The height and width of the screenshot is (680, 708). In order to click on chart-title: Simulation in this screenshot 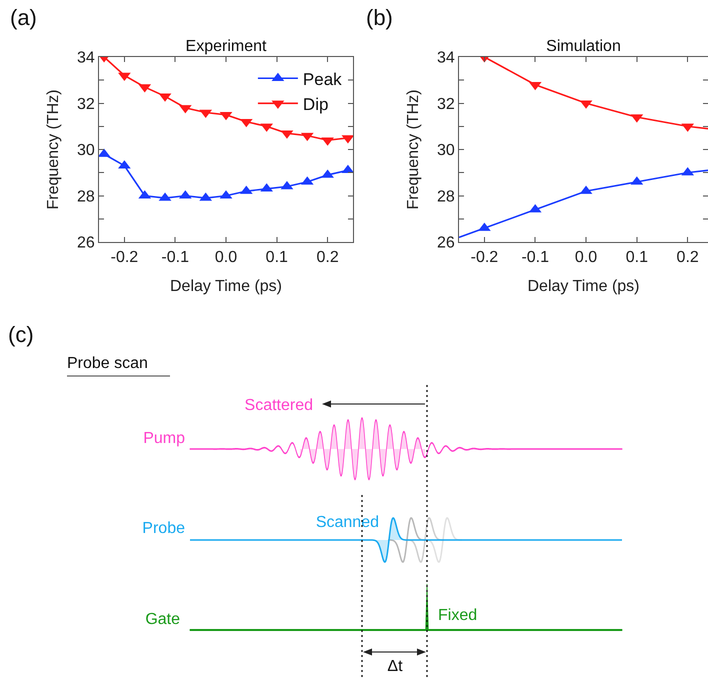, I will do `click(583, 46)`.